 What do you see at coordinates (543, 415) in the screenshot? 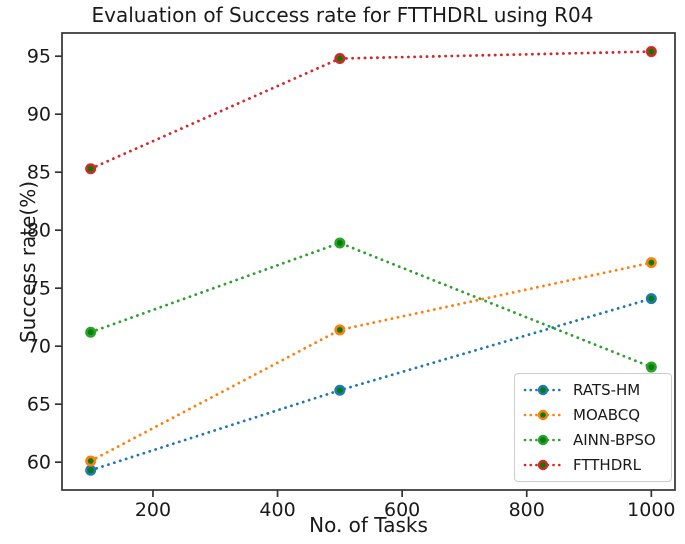
I see `legend-marker-MOABCQ` at bounding box center [543, 415].